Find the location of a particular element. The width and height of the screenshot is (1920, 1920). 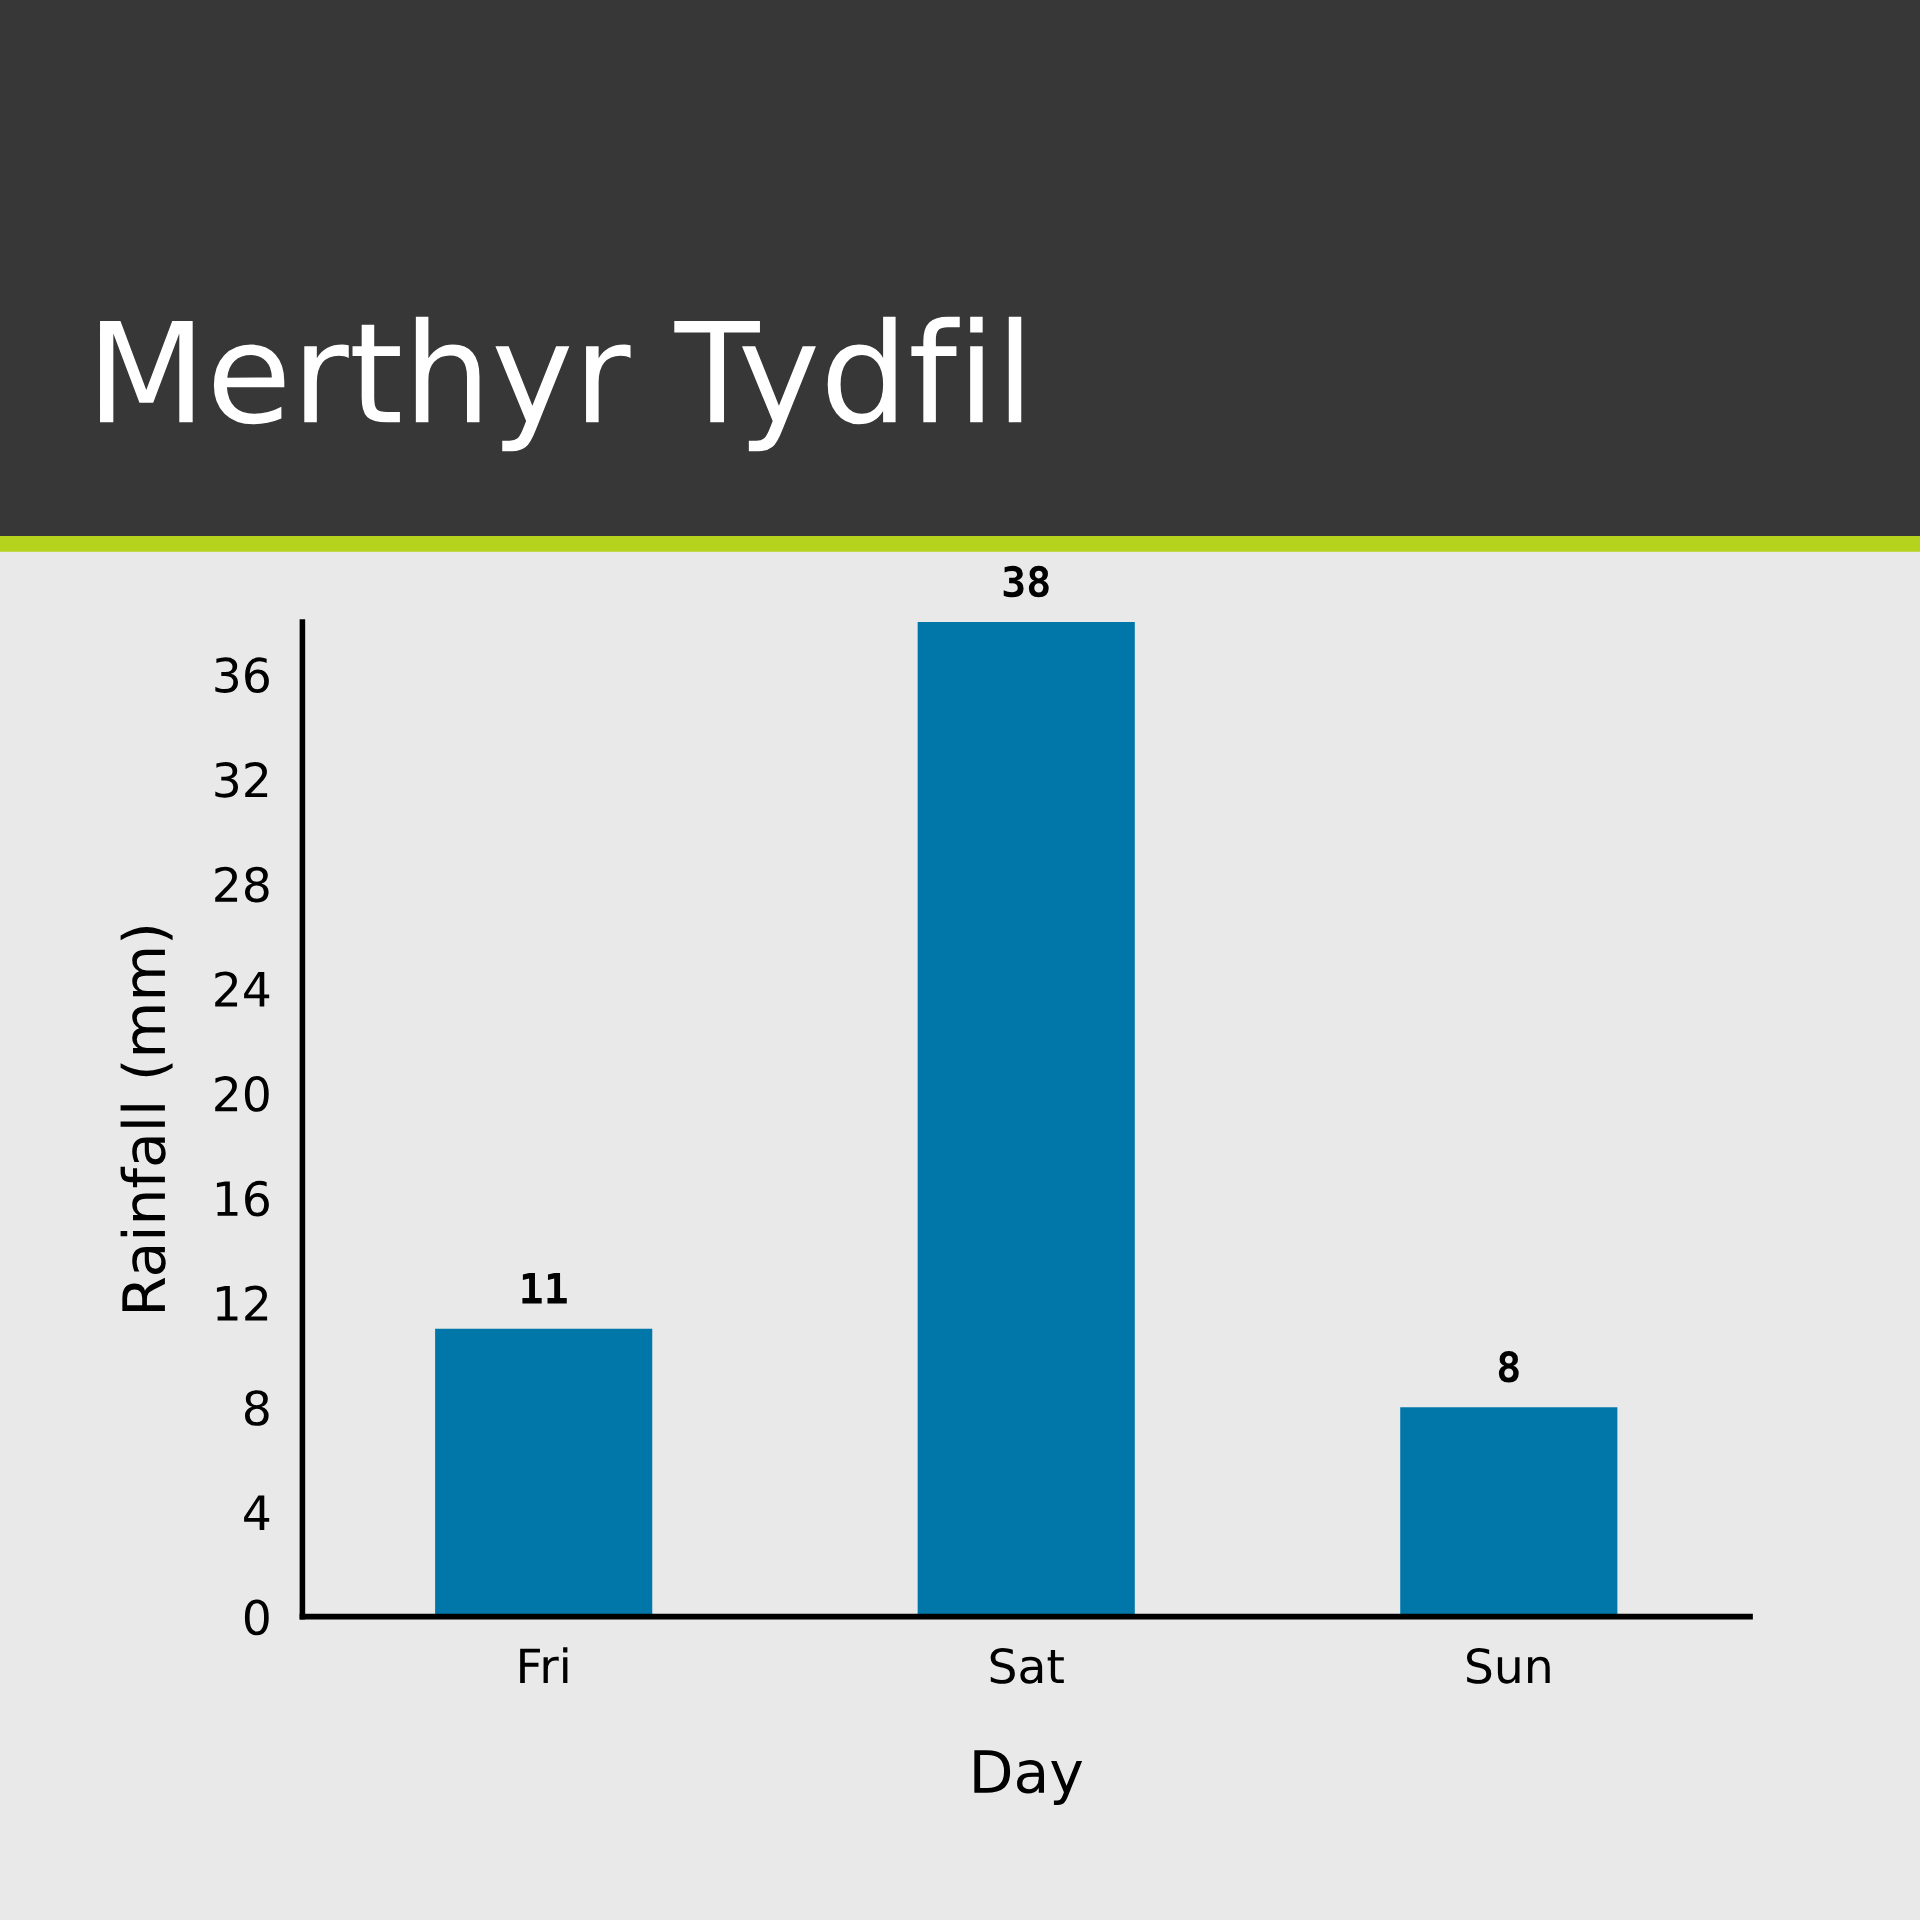

y-tick-label: 20 is located at coordinates (242, 1094).